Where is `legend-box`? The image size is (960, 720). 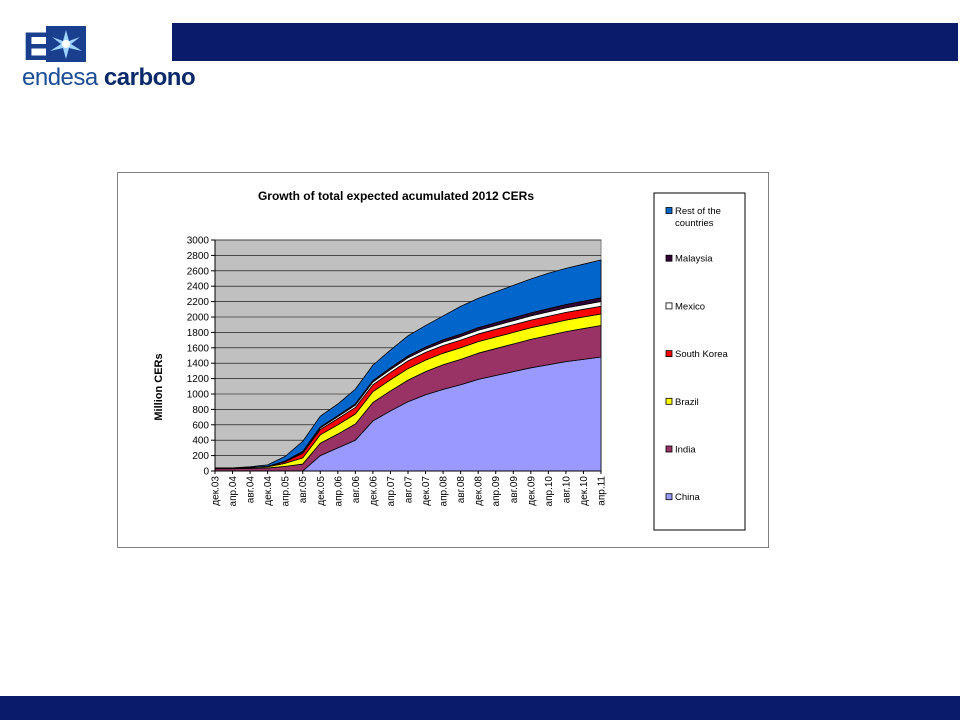
legend-box is located at coordinates (699, 361).